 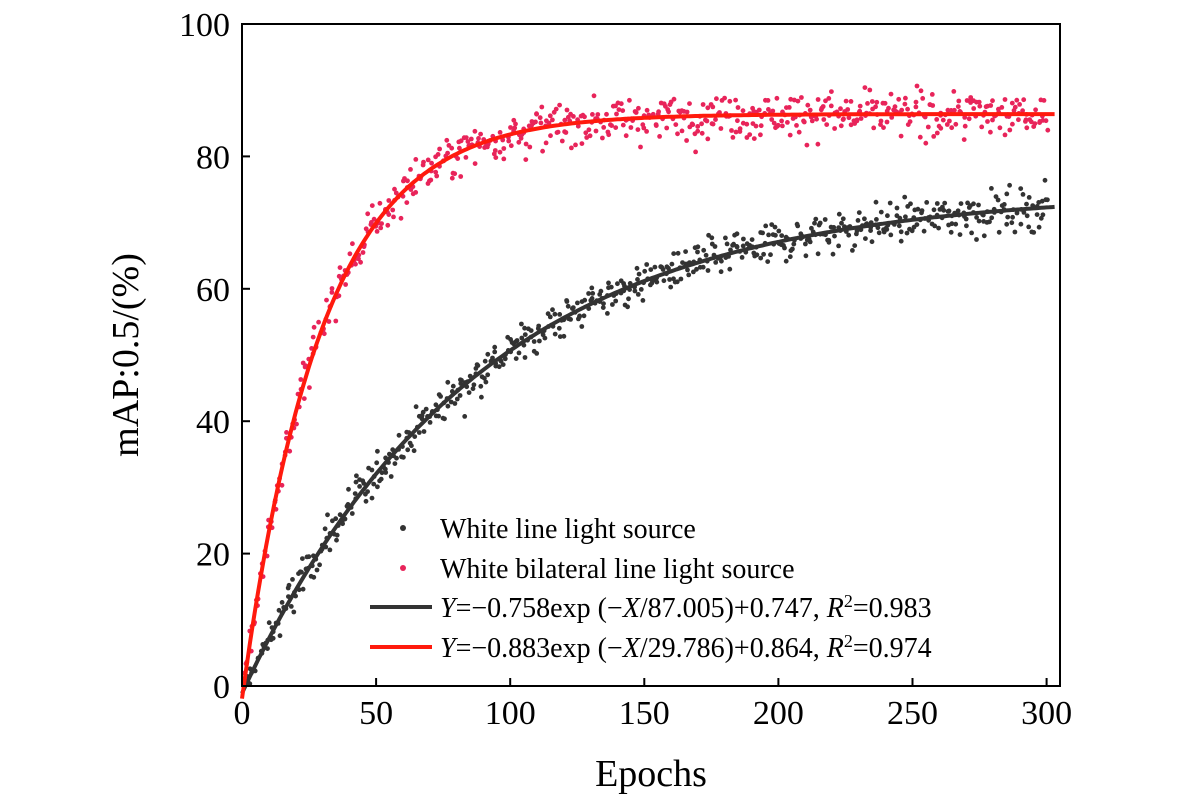 I want to click on legend-label-red-fit: Y=−0.883exp (−X/29.786)+0.864, R2=0.974, so click(x=686, y=647).